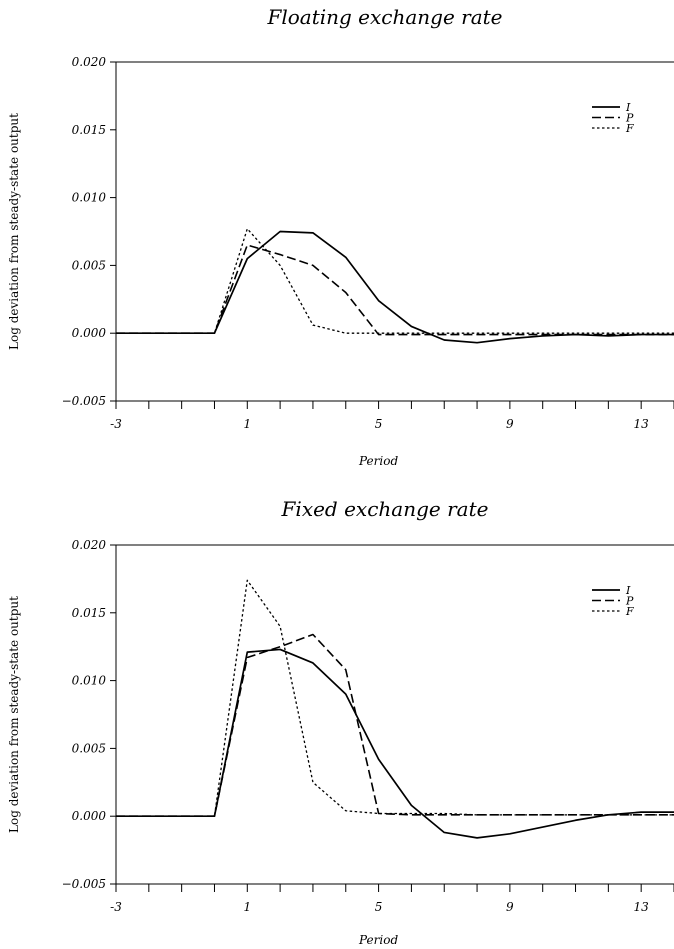 This screenshot has width=674, height=949. Describe the element at coordinates (384, 17) in the screenshot. I see `chart-title: Floating exchange rate` at that location.